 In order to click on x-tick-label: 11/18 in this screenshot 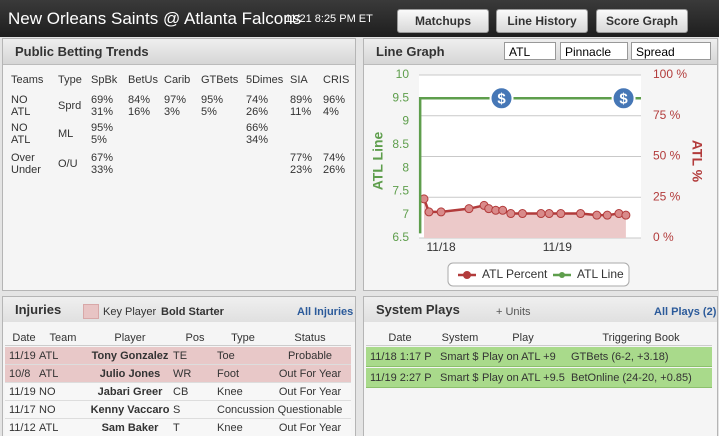, I will do `click(441, 247)`.